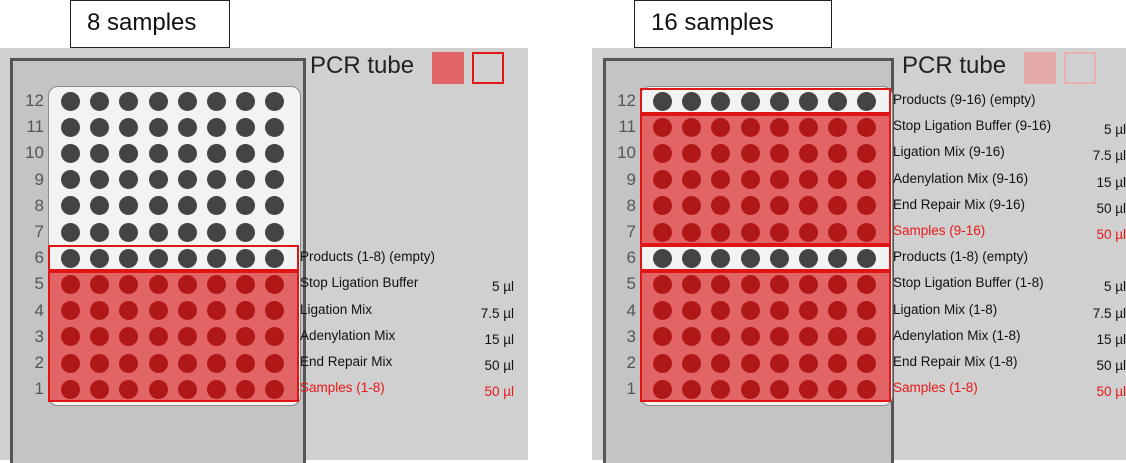  Describe the element at coordinates (174, 337) in the screenshot. I see `reagent-fill-block` at that location.